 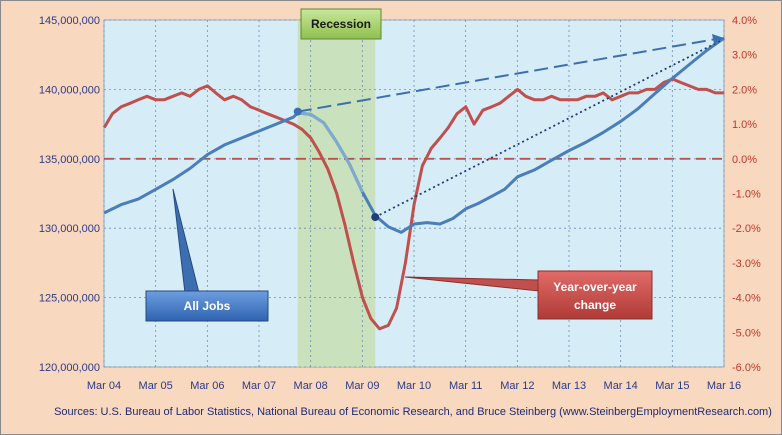 What do you see at coordinates (362, 386) in the screenshot?
I see `x-tick-label: Mar 09` at bounding box center [362, 386].